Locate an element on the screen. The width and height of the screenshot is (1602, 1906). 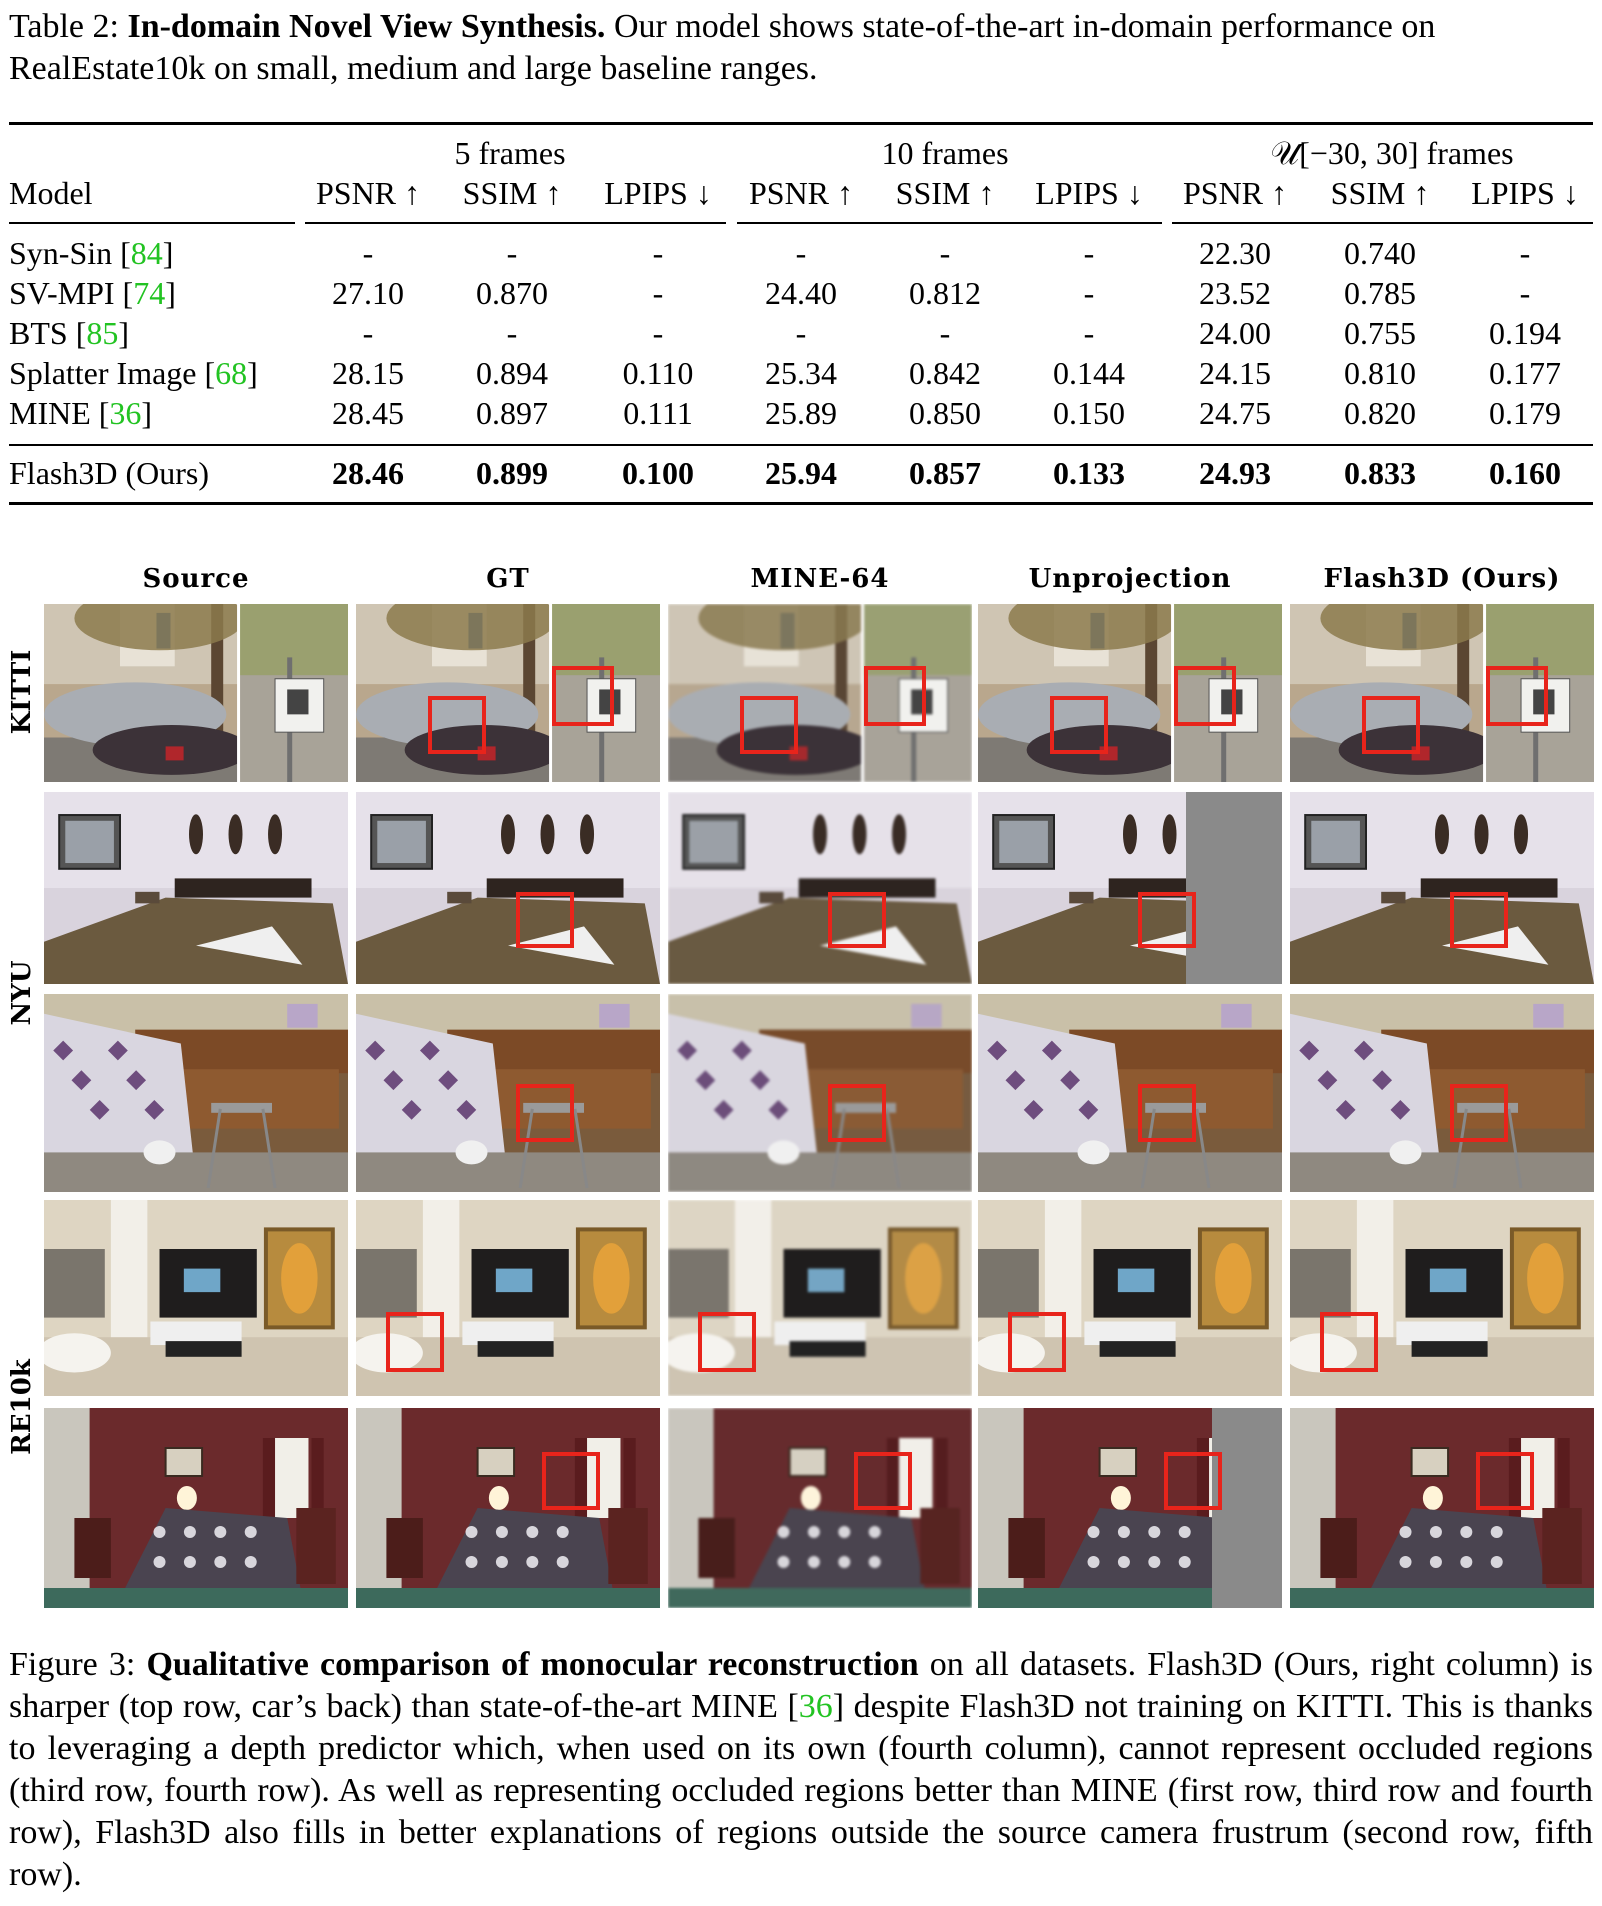
table-cell: 0.755 is located at coordinates (1380, 333).